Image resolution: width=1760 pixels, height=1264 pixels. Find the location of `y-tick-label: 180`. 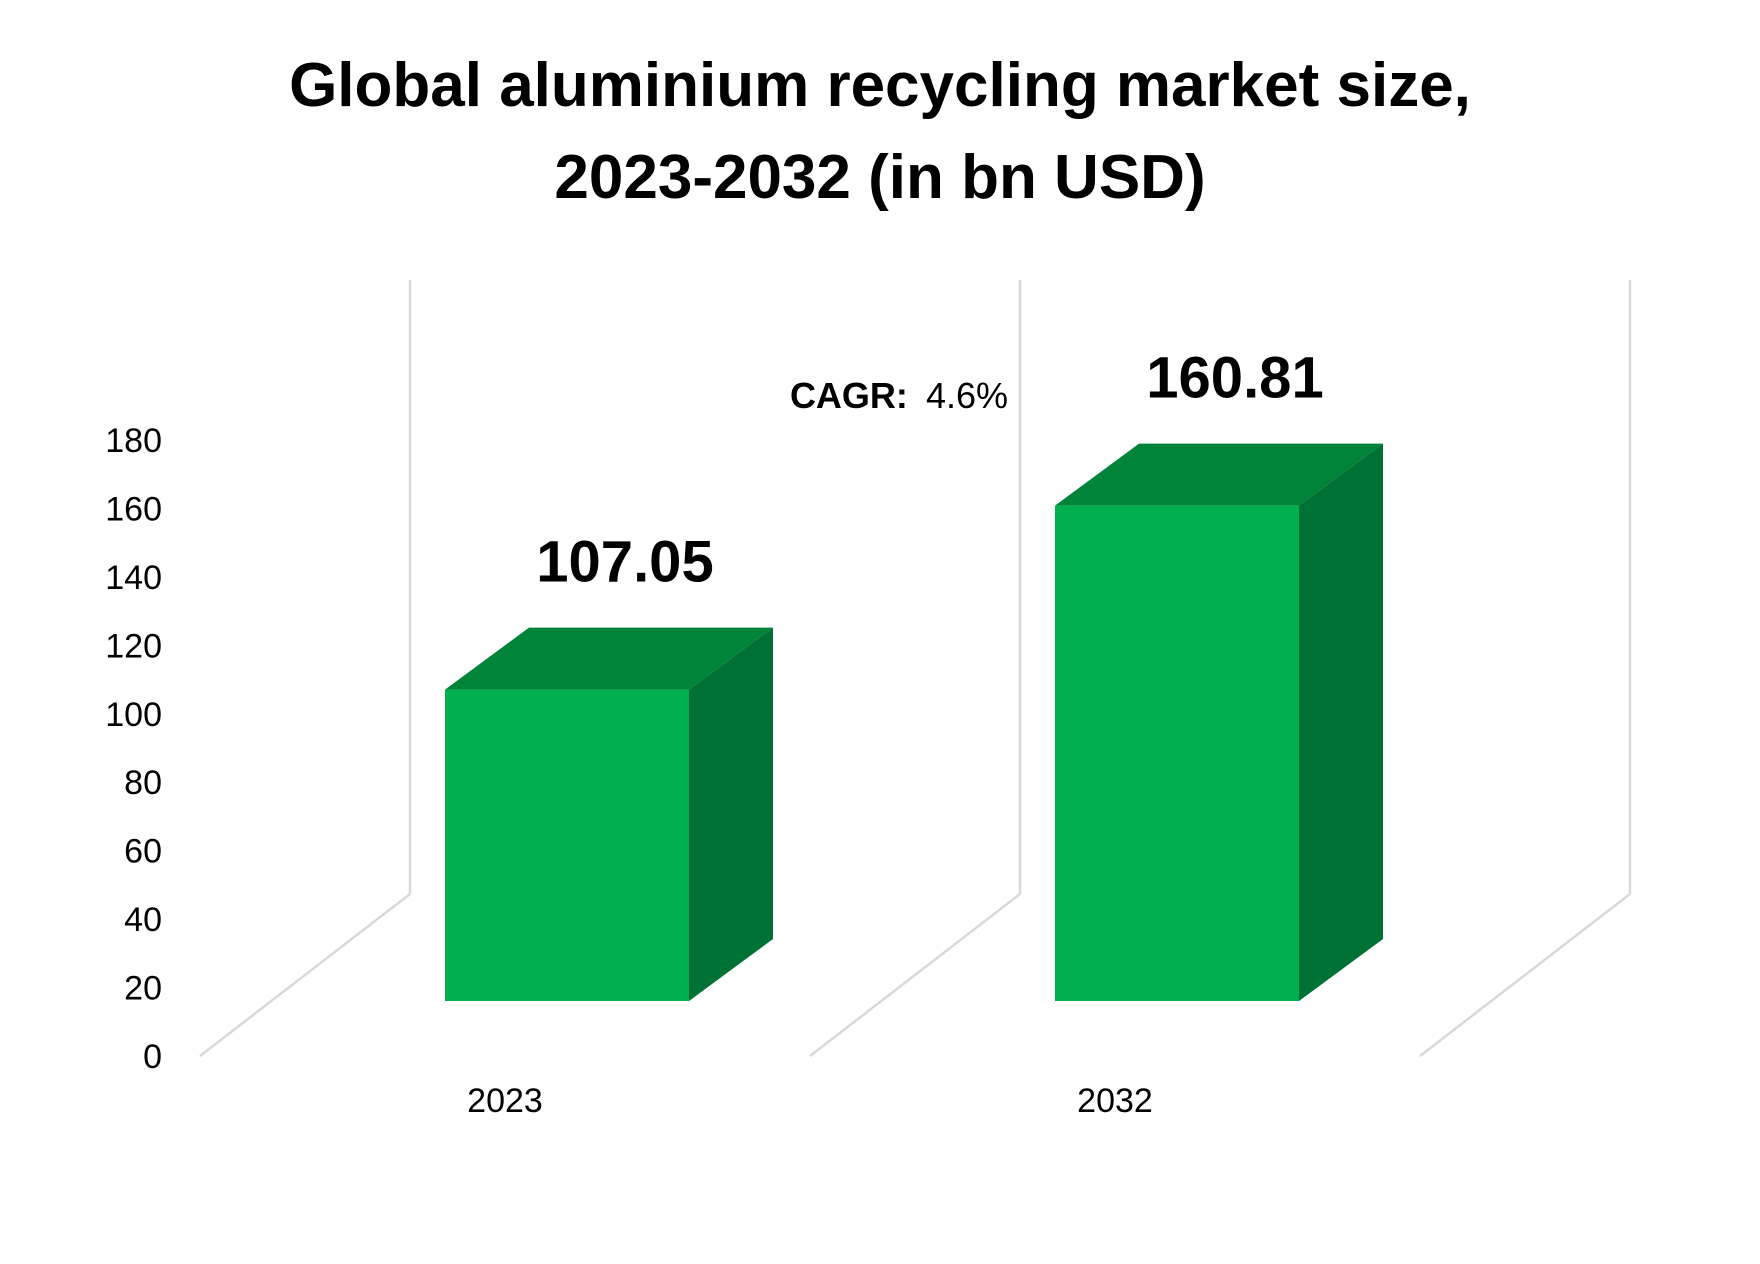

y-tick-label: 180 is located at coordinates (133, 441).